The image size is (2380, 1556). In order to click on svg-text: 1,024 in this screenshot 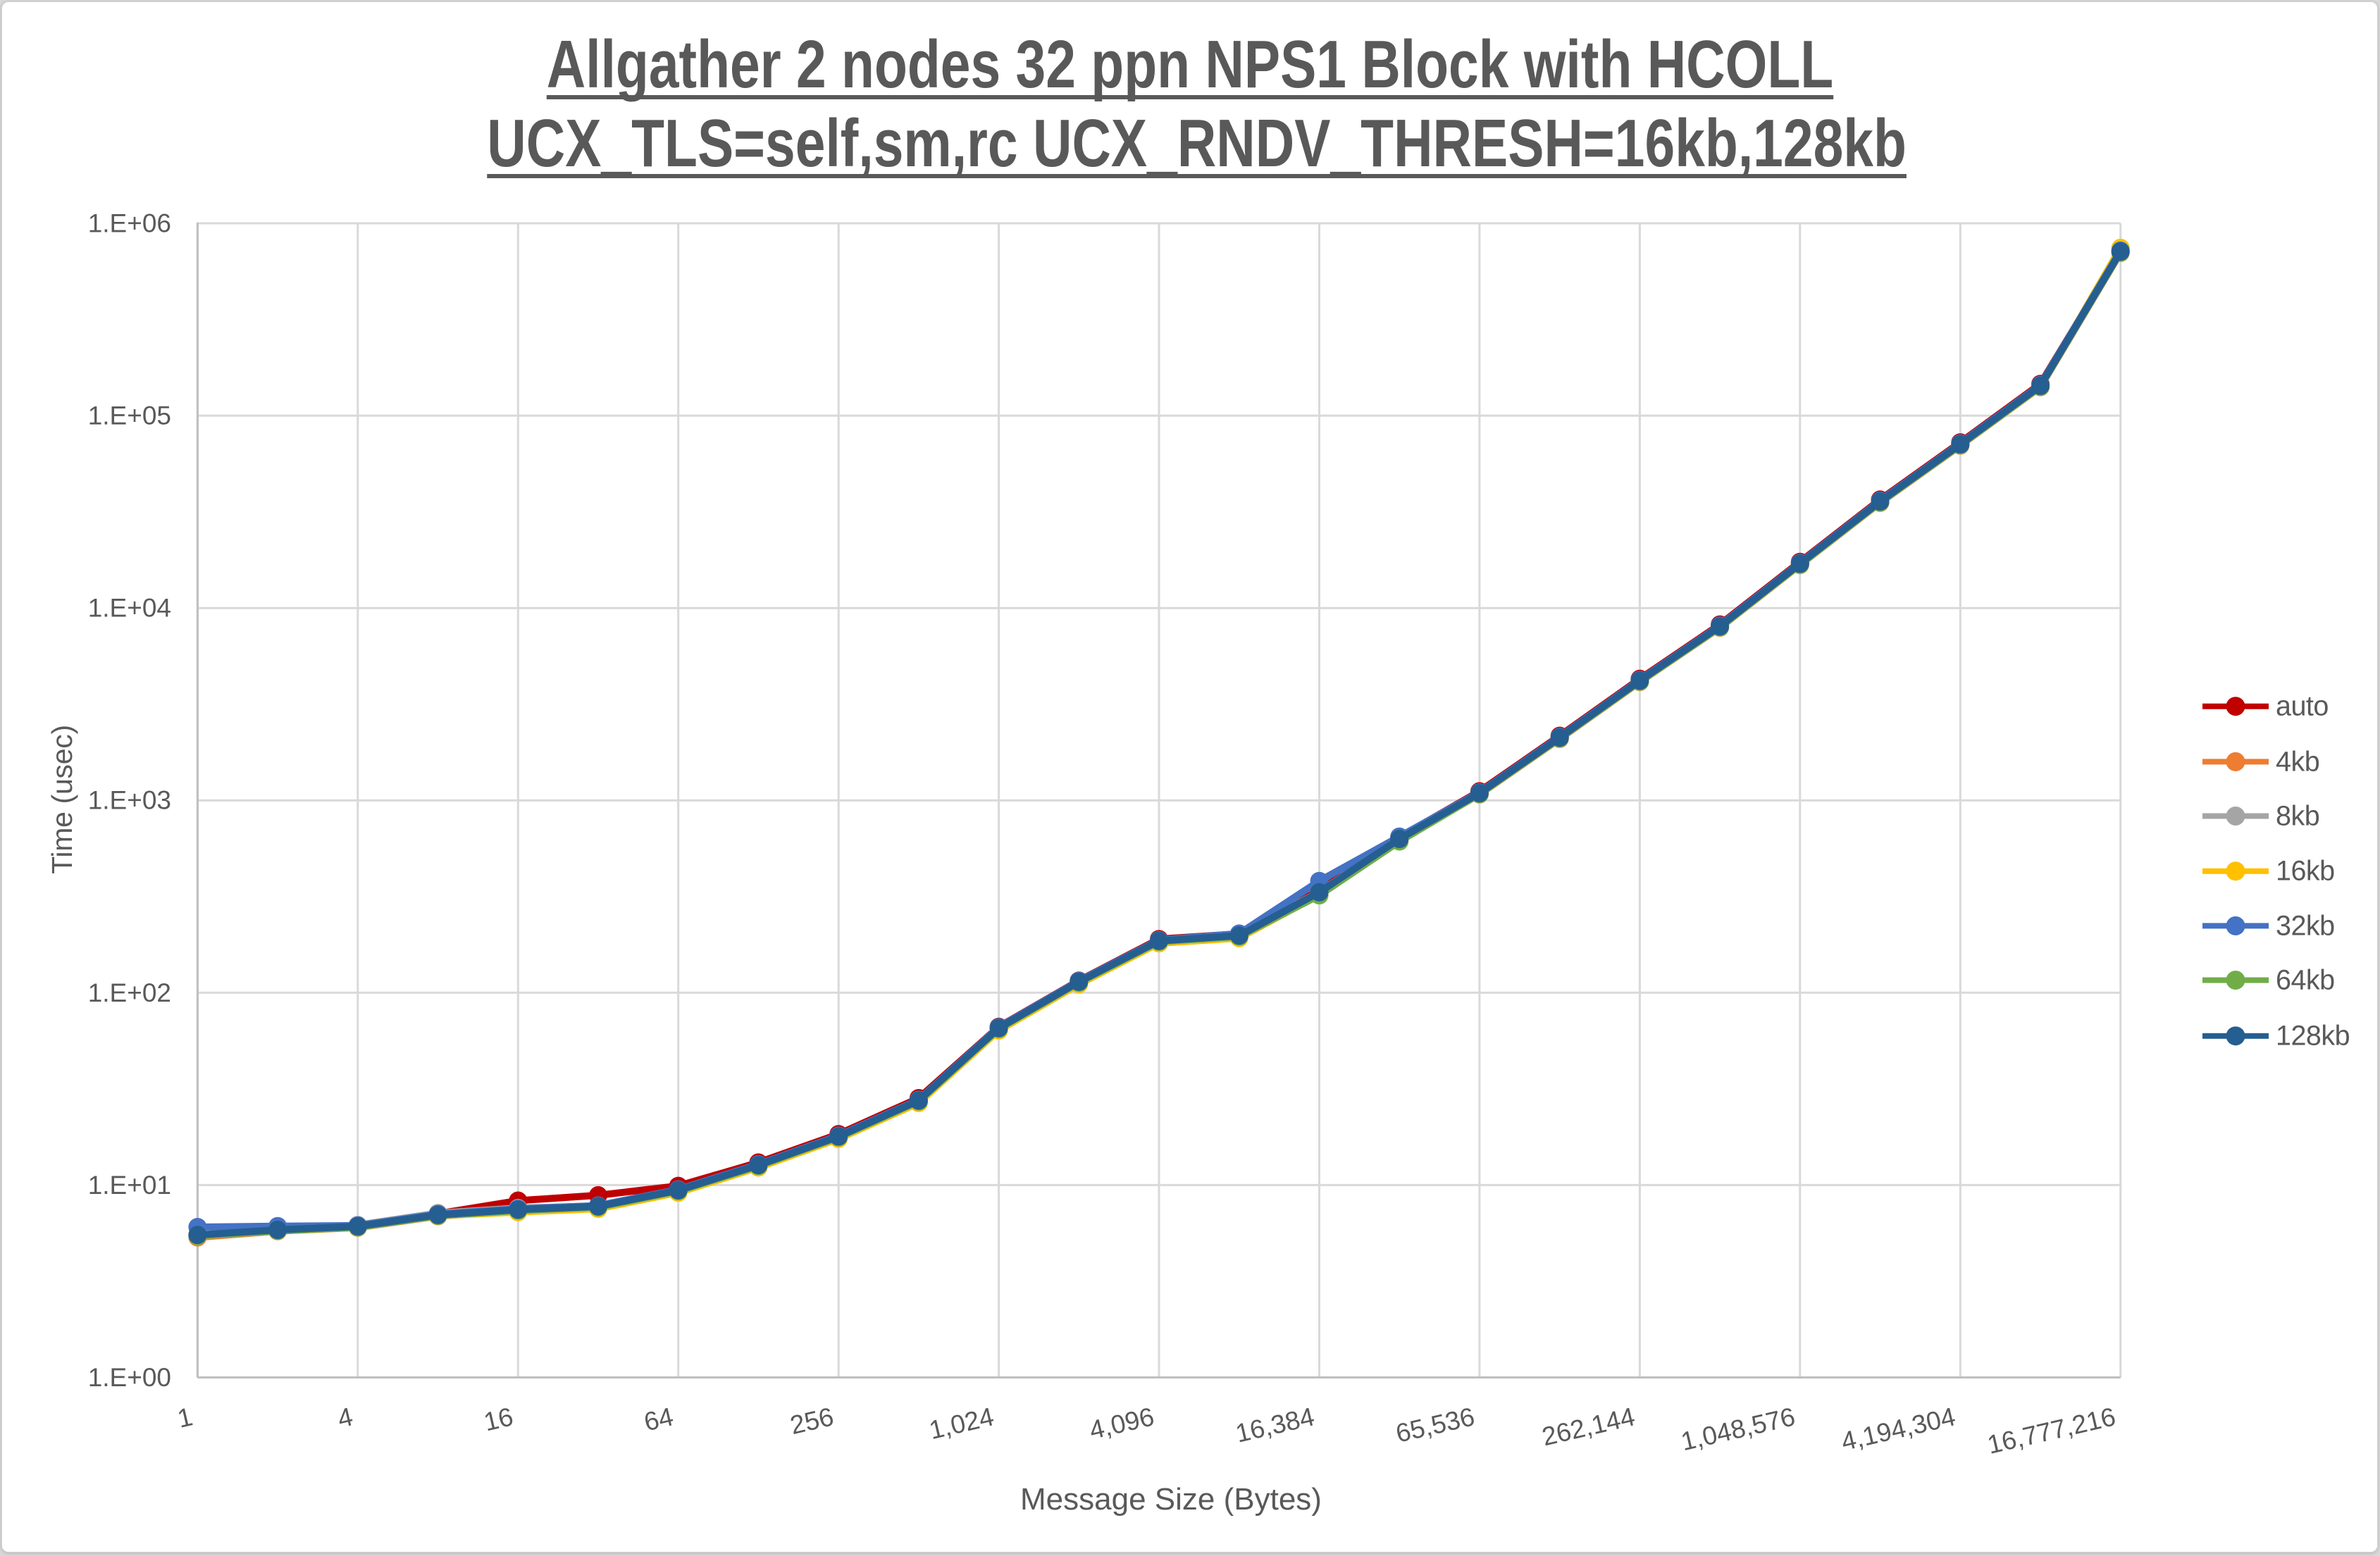, I will do `click(961, 1423)`.